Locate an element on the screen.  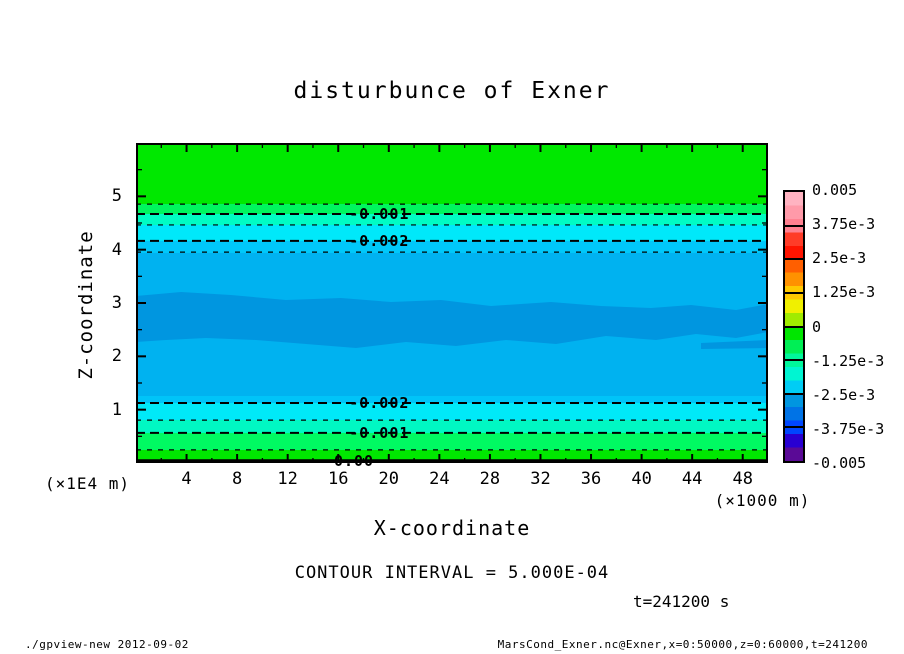
colorbar-tick-label: 1.25e-3 is located at coordinates (844, 292).